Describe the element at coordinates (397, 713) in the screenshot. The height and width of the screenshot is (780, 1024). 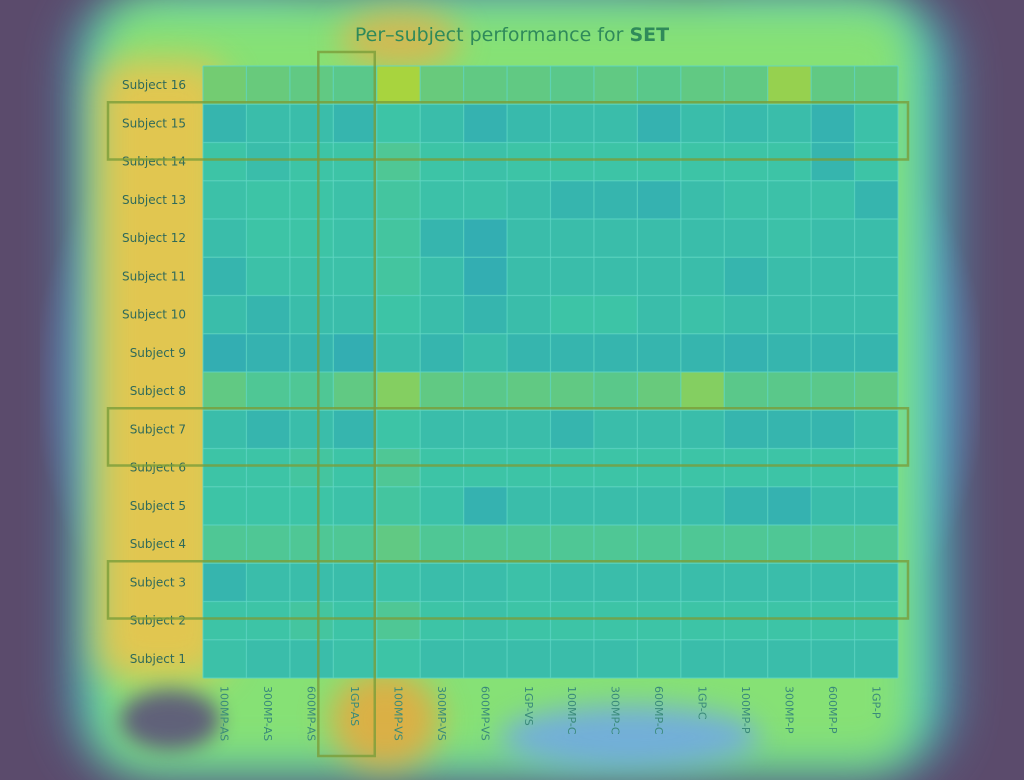
I see `column-label: 100MP-VS` at that location.